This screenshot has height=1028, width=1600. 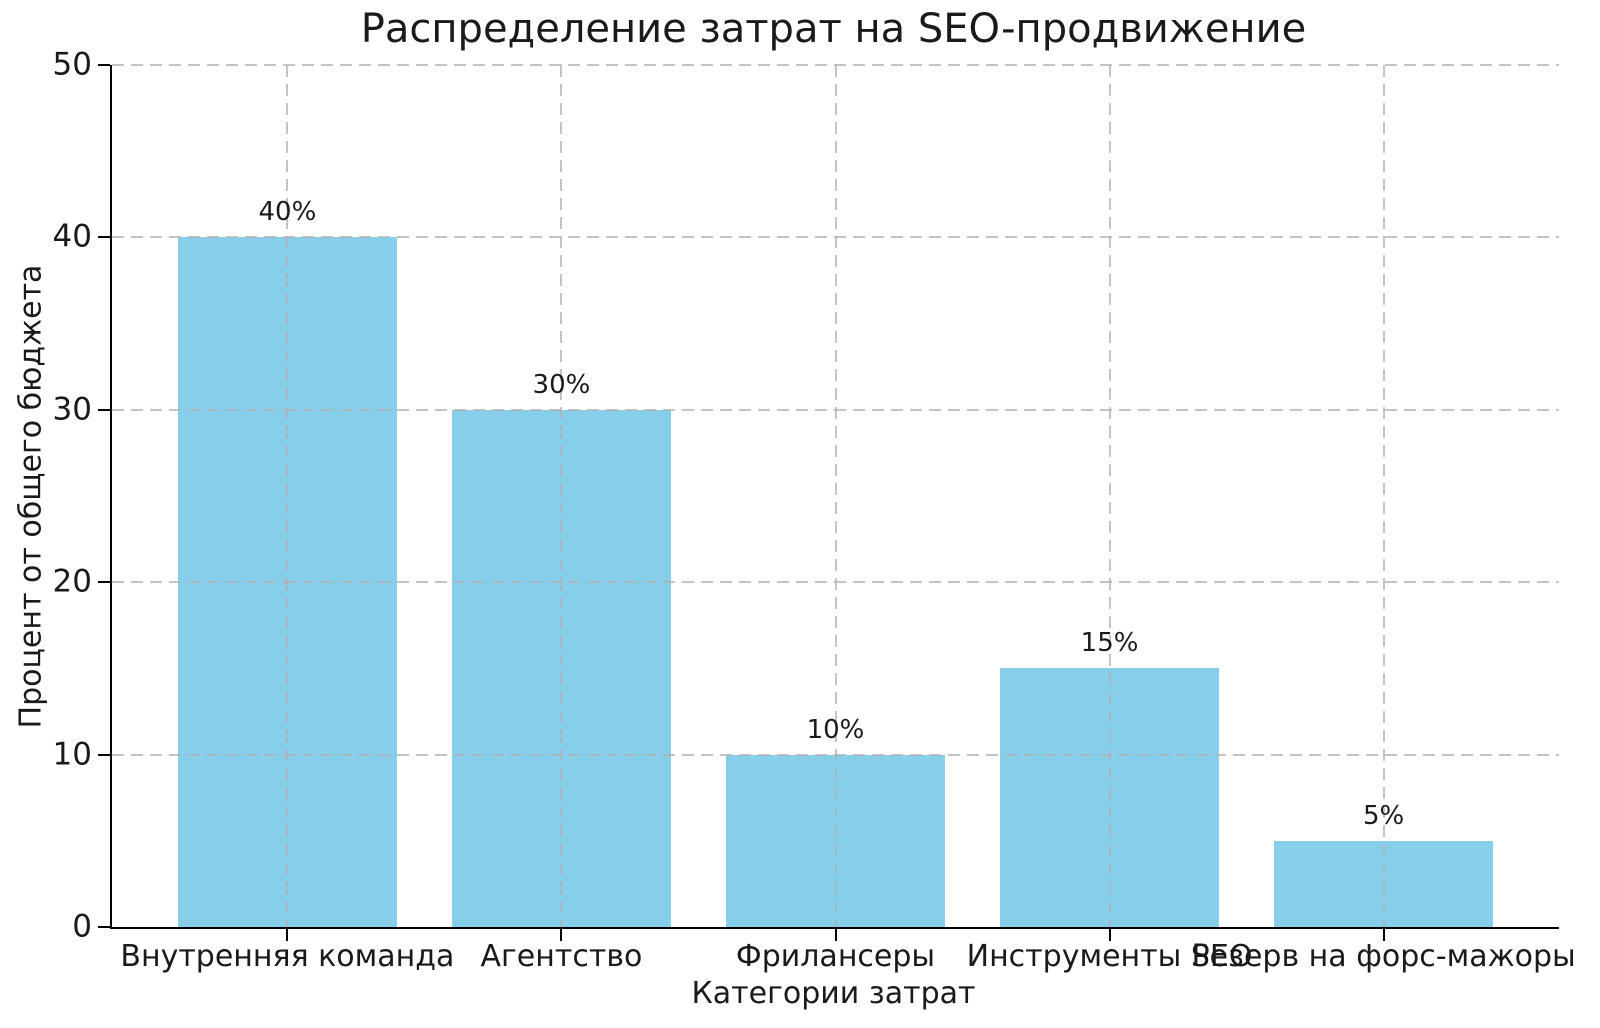 What do you see at coordinates (1109, 643) in the screenshot?
I see `bar-value-label-3: 15%` at bounding box center [1109, 643].